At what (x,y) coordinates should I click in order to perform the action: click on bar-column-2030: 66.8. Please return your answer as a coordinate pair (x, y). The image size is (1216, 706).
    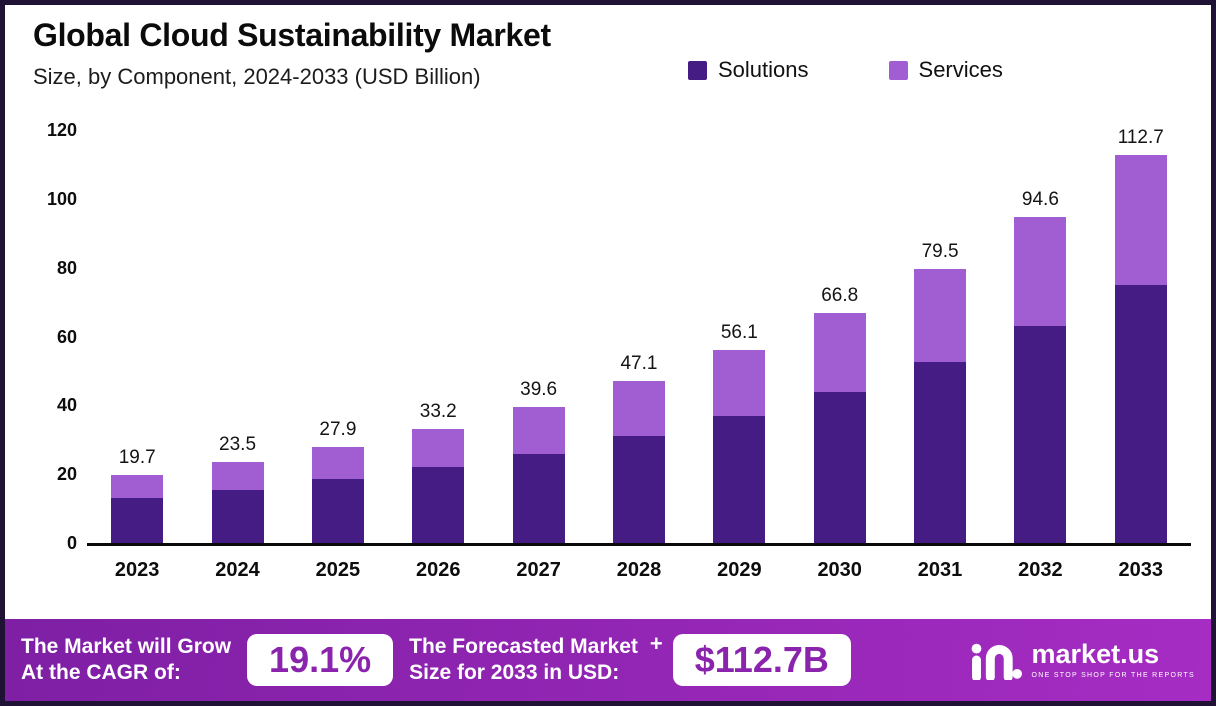
    Looking at the image, I should click on (840, 336).